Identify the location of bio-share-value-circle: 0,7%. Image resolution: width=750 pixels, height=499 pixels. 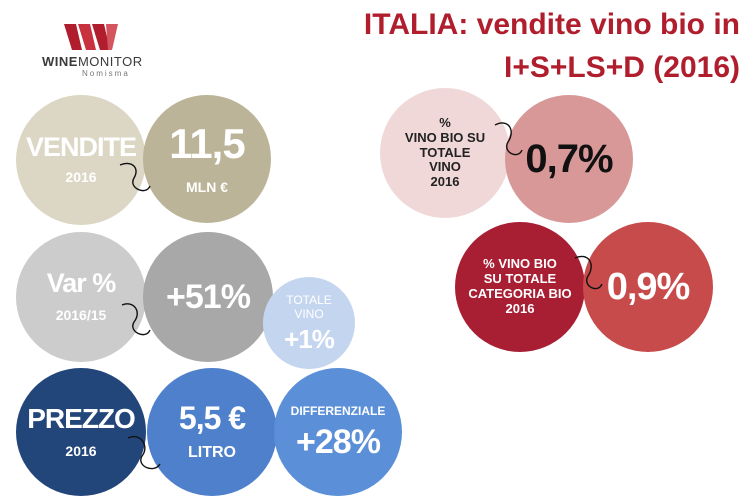
(569, 159).